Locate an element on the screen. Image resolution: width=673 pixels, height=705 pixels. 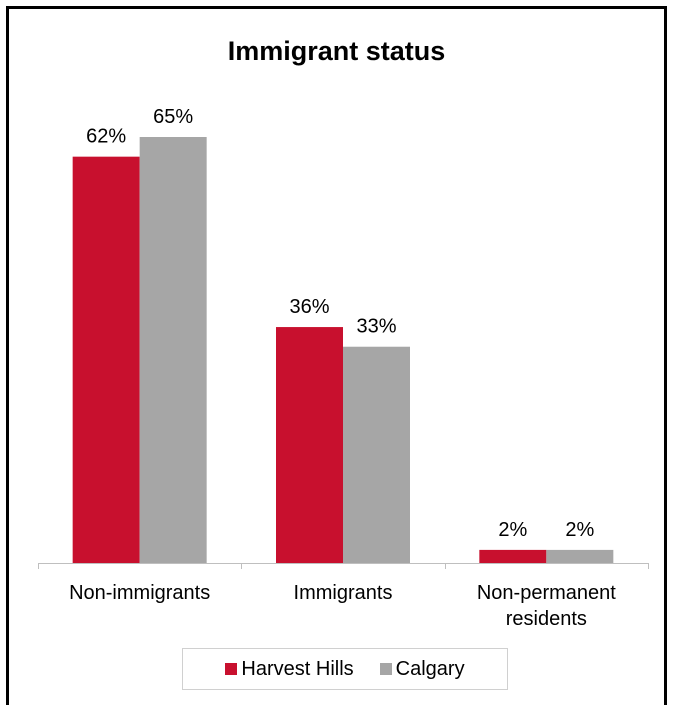
x-tick-label-line: Non-immigrants is located at coordinates (139, 593).